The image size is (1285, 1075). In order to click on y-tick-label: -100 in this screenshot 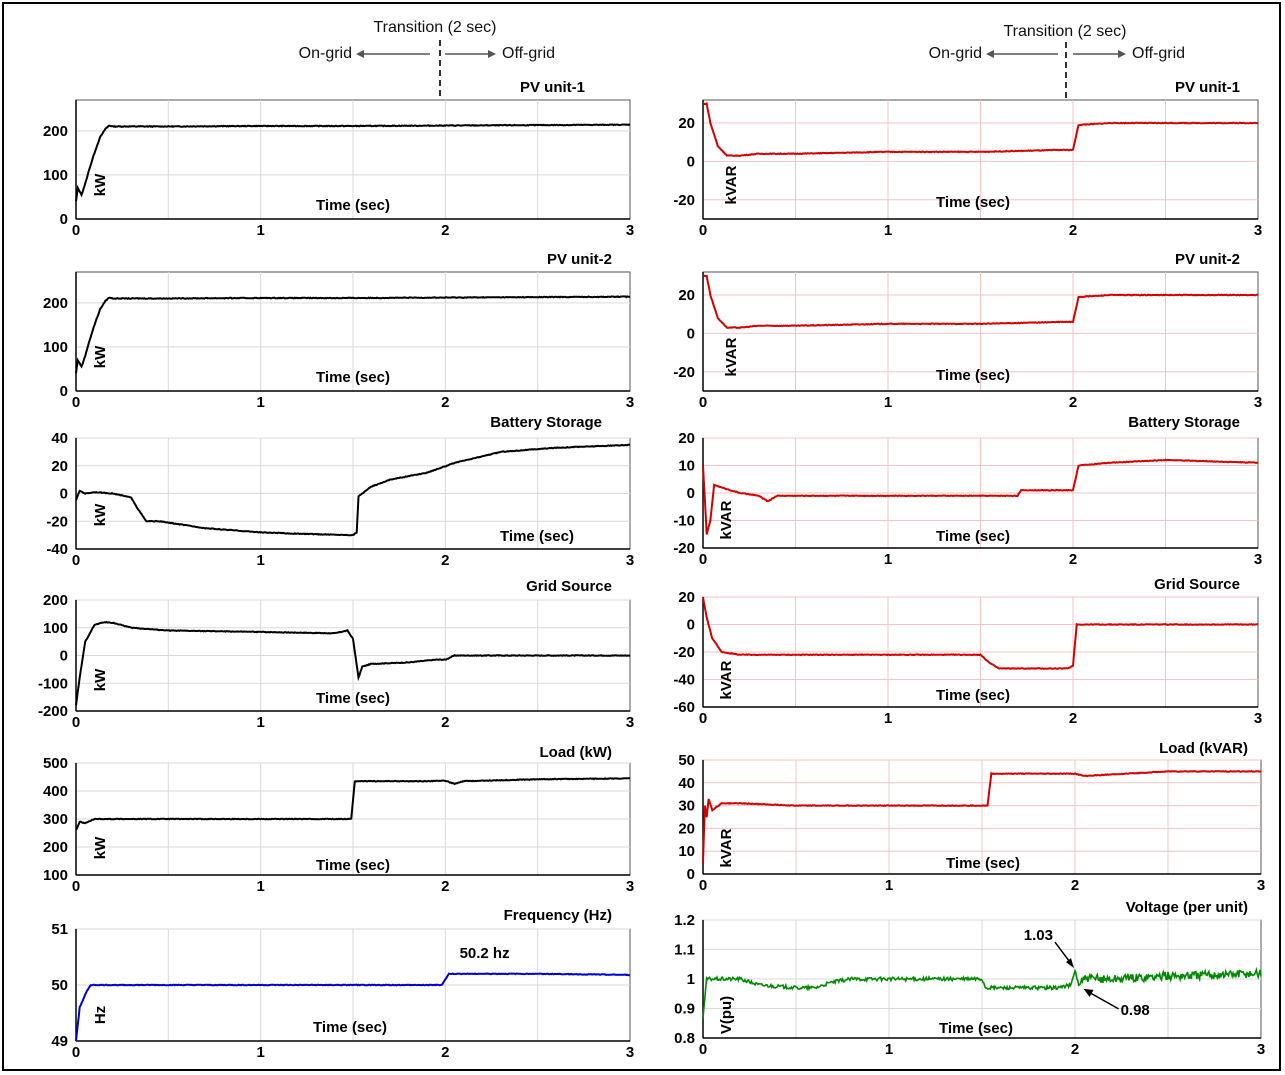, I will do `click(53, 683)`.